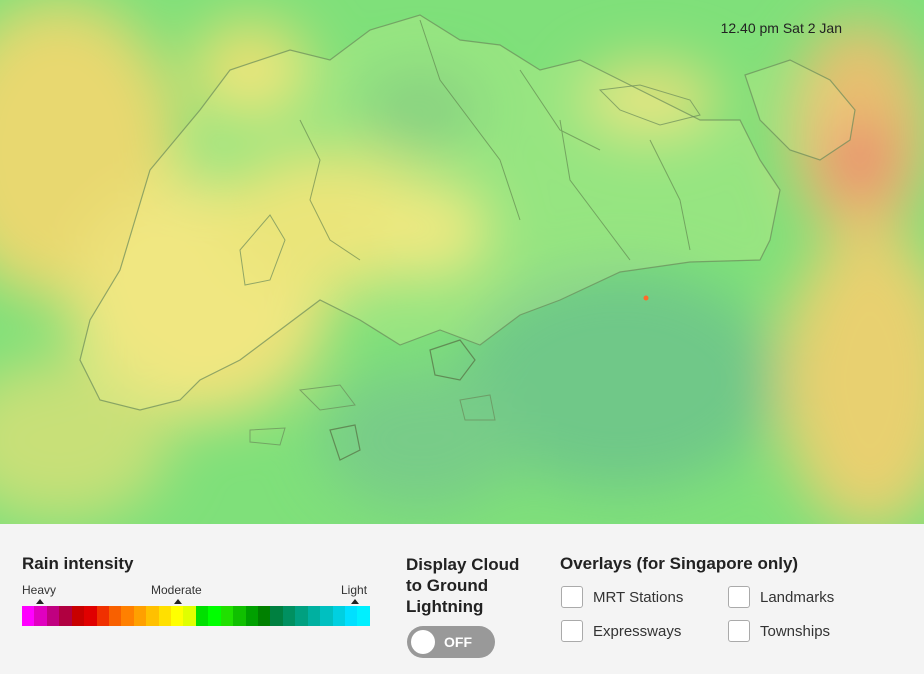 The width and height of the screenshot is (924, 674). Describe the element at coordinates (739, 631) in the screenshot. I see `townships-checkbox` at that location.